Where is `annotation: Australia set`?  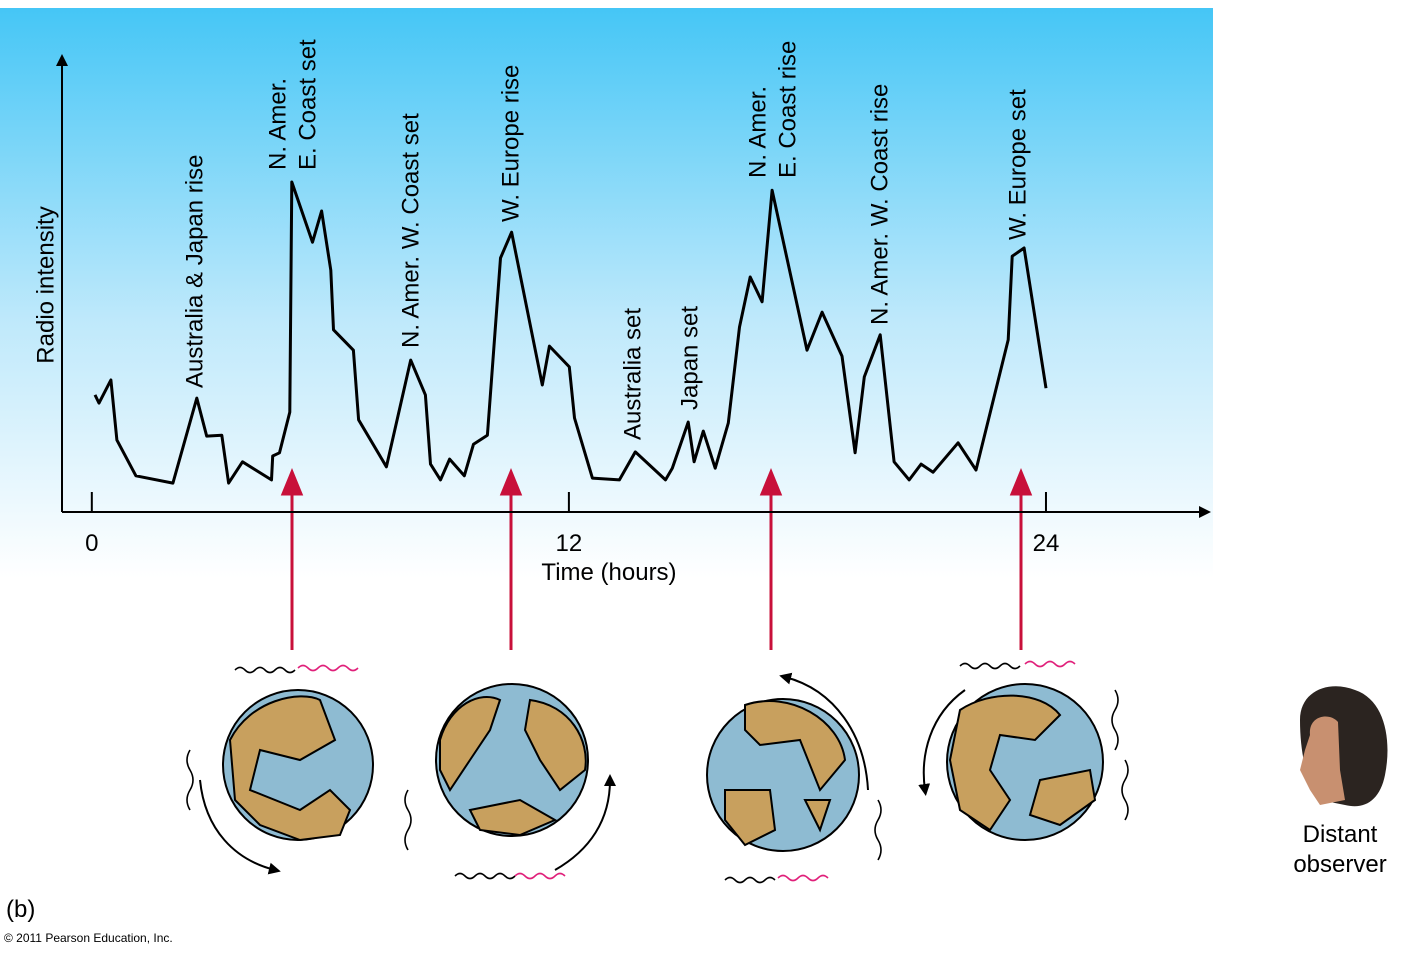
annotation: Australia set is located at coordinates (633, 374).